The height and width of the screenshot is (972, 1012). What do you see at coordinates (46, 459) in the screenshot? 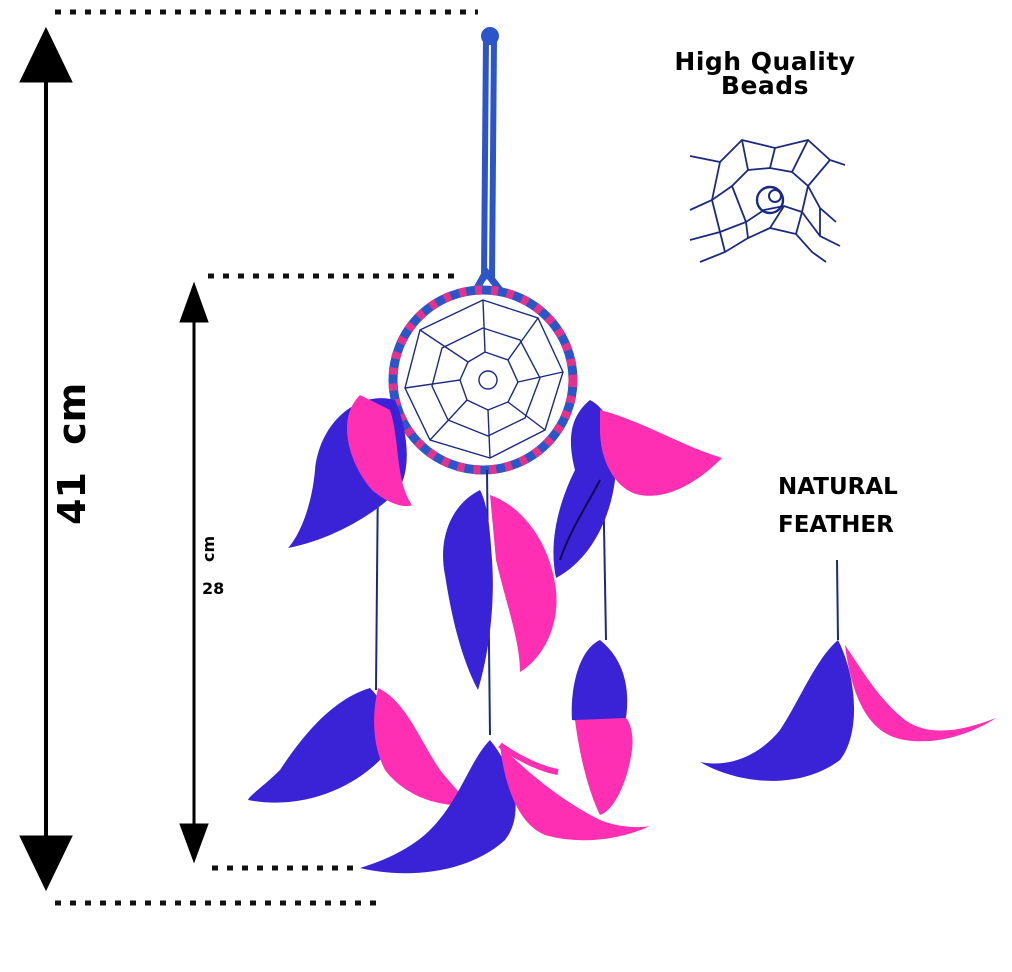
I see `overall-height-arrow` at bounding box center [46, 459].